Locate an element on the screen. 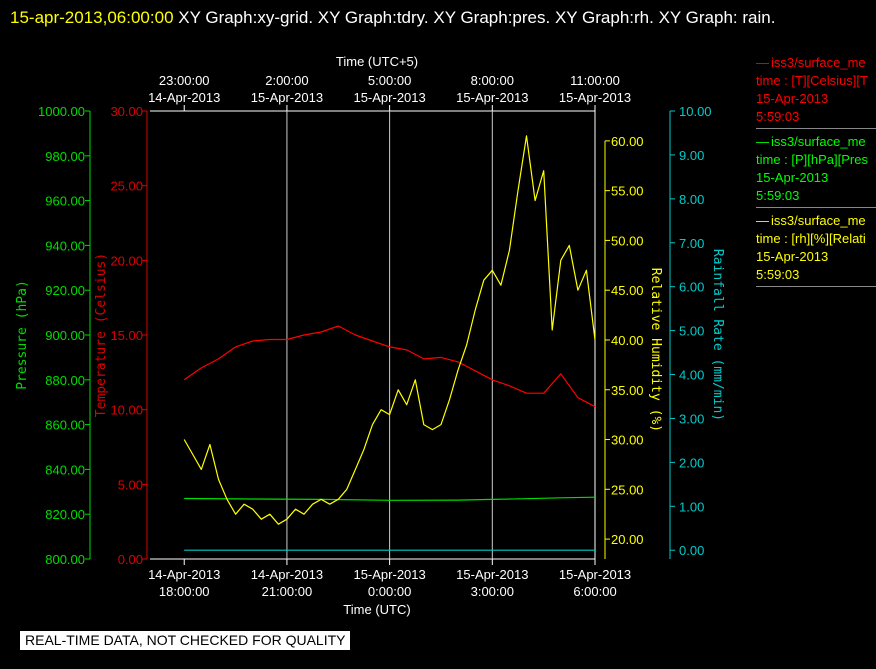  legend-label: time : [rh][%][Relati is located at coordinates (811, 238).